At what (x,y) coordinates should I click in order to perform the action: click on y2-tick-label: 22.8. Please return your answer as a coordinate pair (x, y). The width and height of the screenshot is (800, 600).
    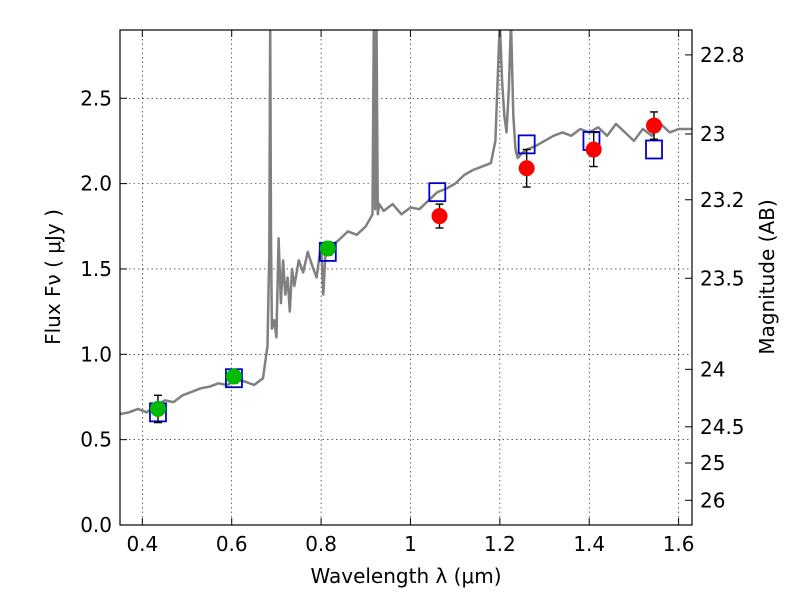
    Looking at the image, I should click on (722, 55).